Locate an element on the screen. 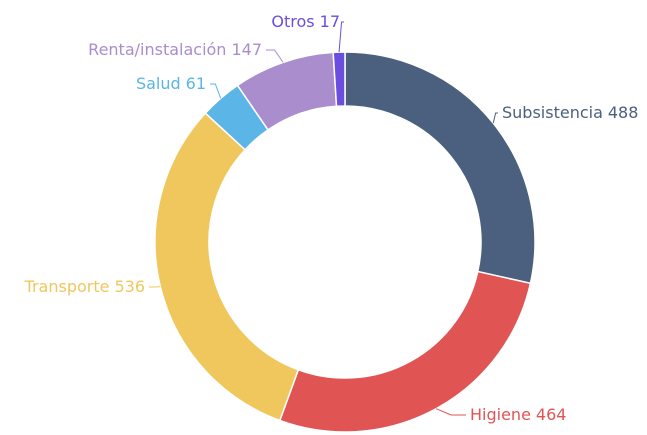  label-value: 147 is located at coordinates (246, 49).